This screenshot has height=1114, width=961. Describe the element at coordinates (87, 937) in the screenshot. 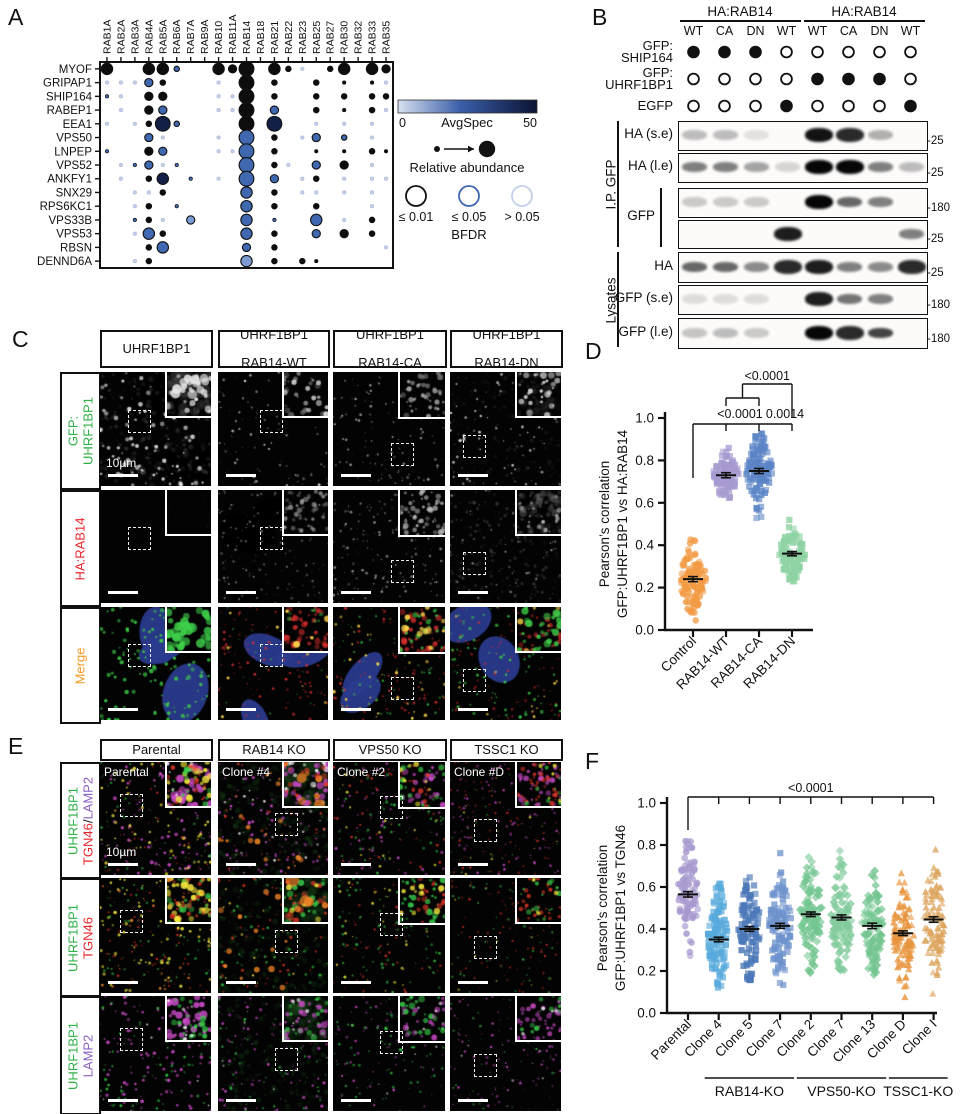

I see `channel-label: TGN46` at that location.